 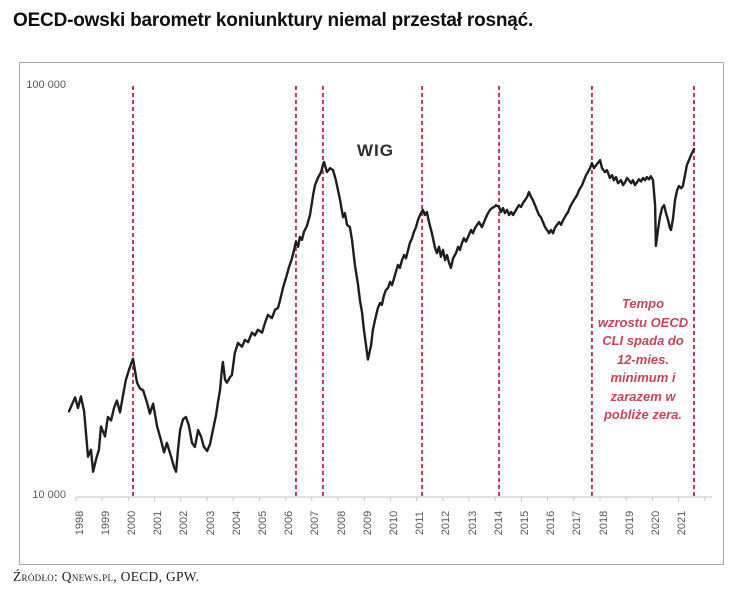 I want to click on annotation-line: pobliże zera., so click(x=643, y=414).